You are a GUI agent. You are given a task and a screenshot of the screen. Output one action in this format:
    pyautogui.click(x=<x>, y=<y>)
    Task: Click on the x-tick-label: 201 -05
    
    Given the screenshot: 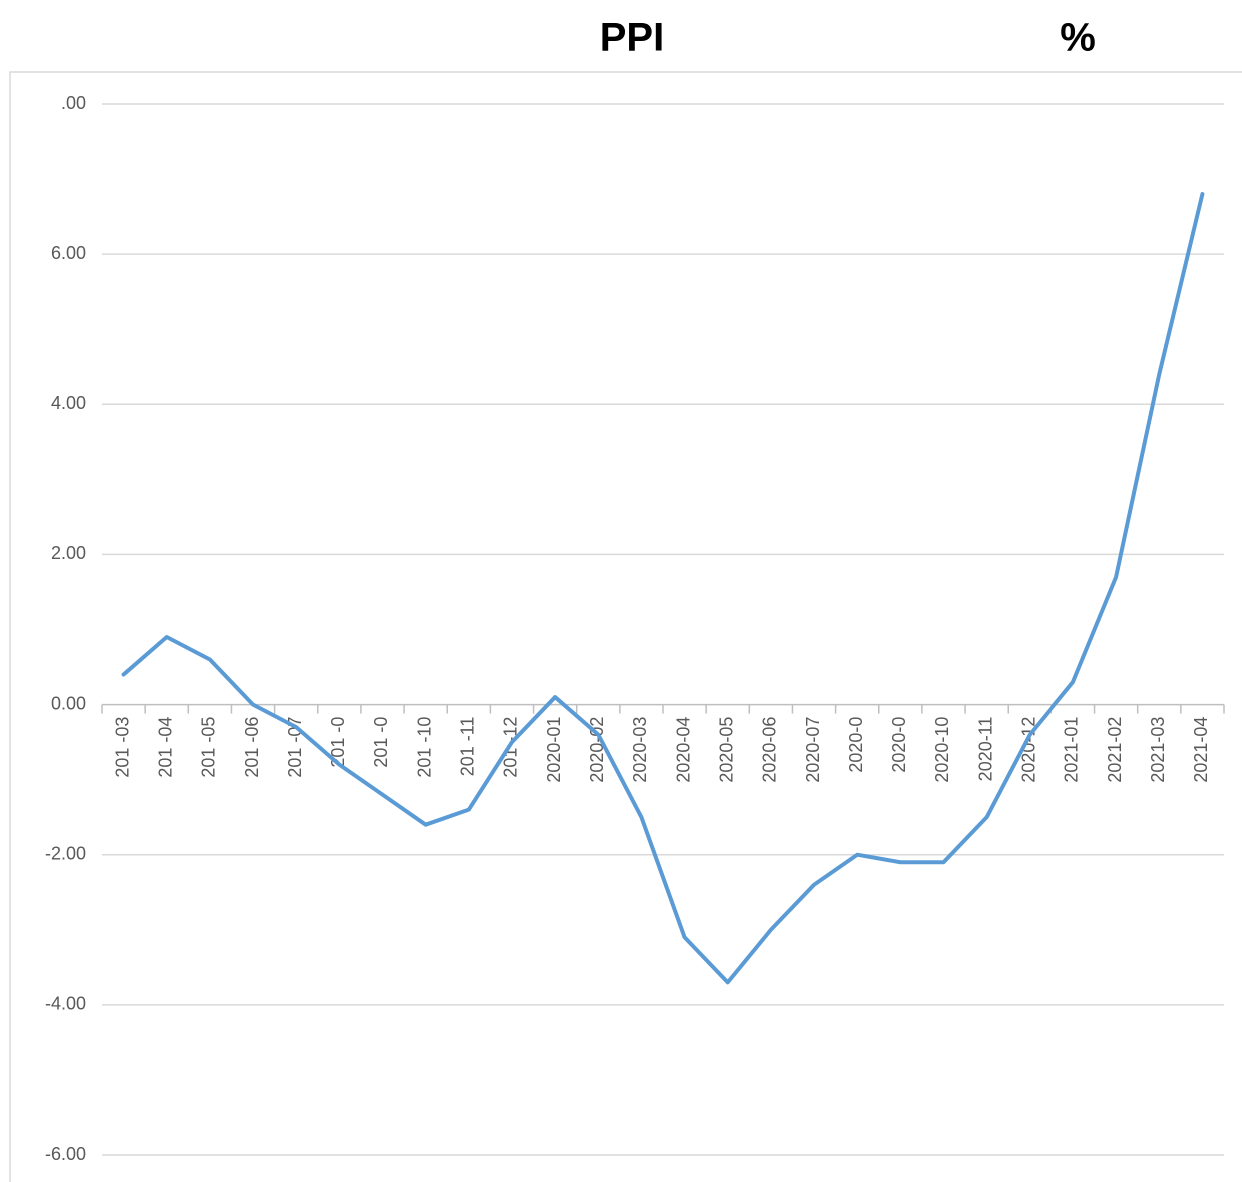 What is the action you would take?
    pyautogui.click(x=209, y=747)
    